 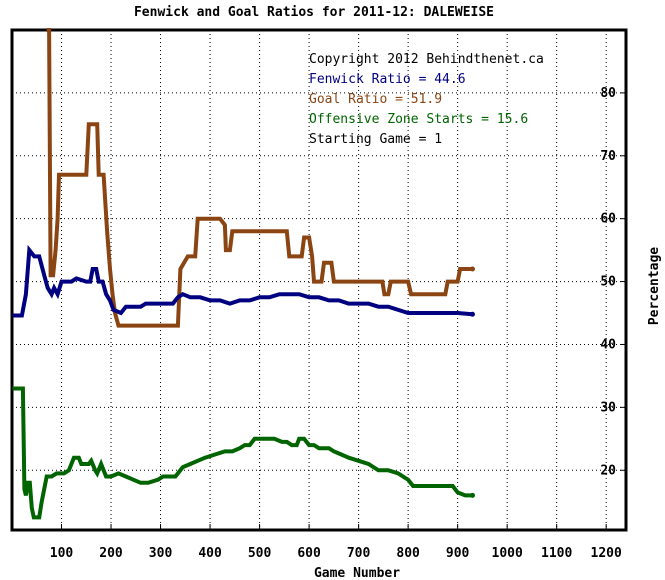 I want to click on series-line, so click(x=242, y=281).